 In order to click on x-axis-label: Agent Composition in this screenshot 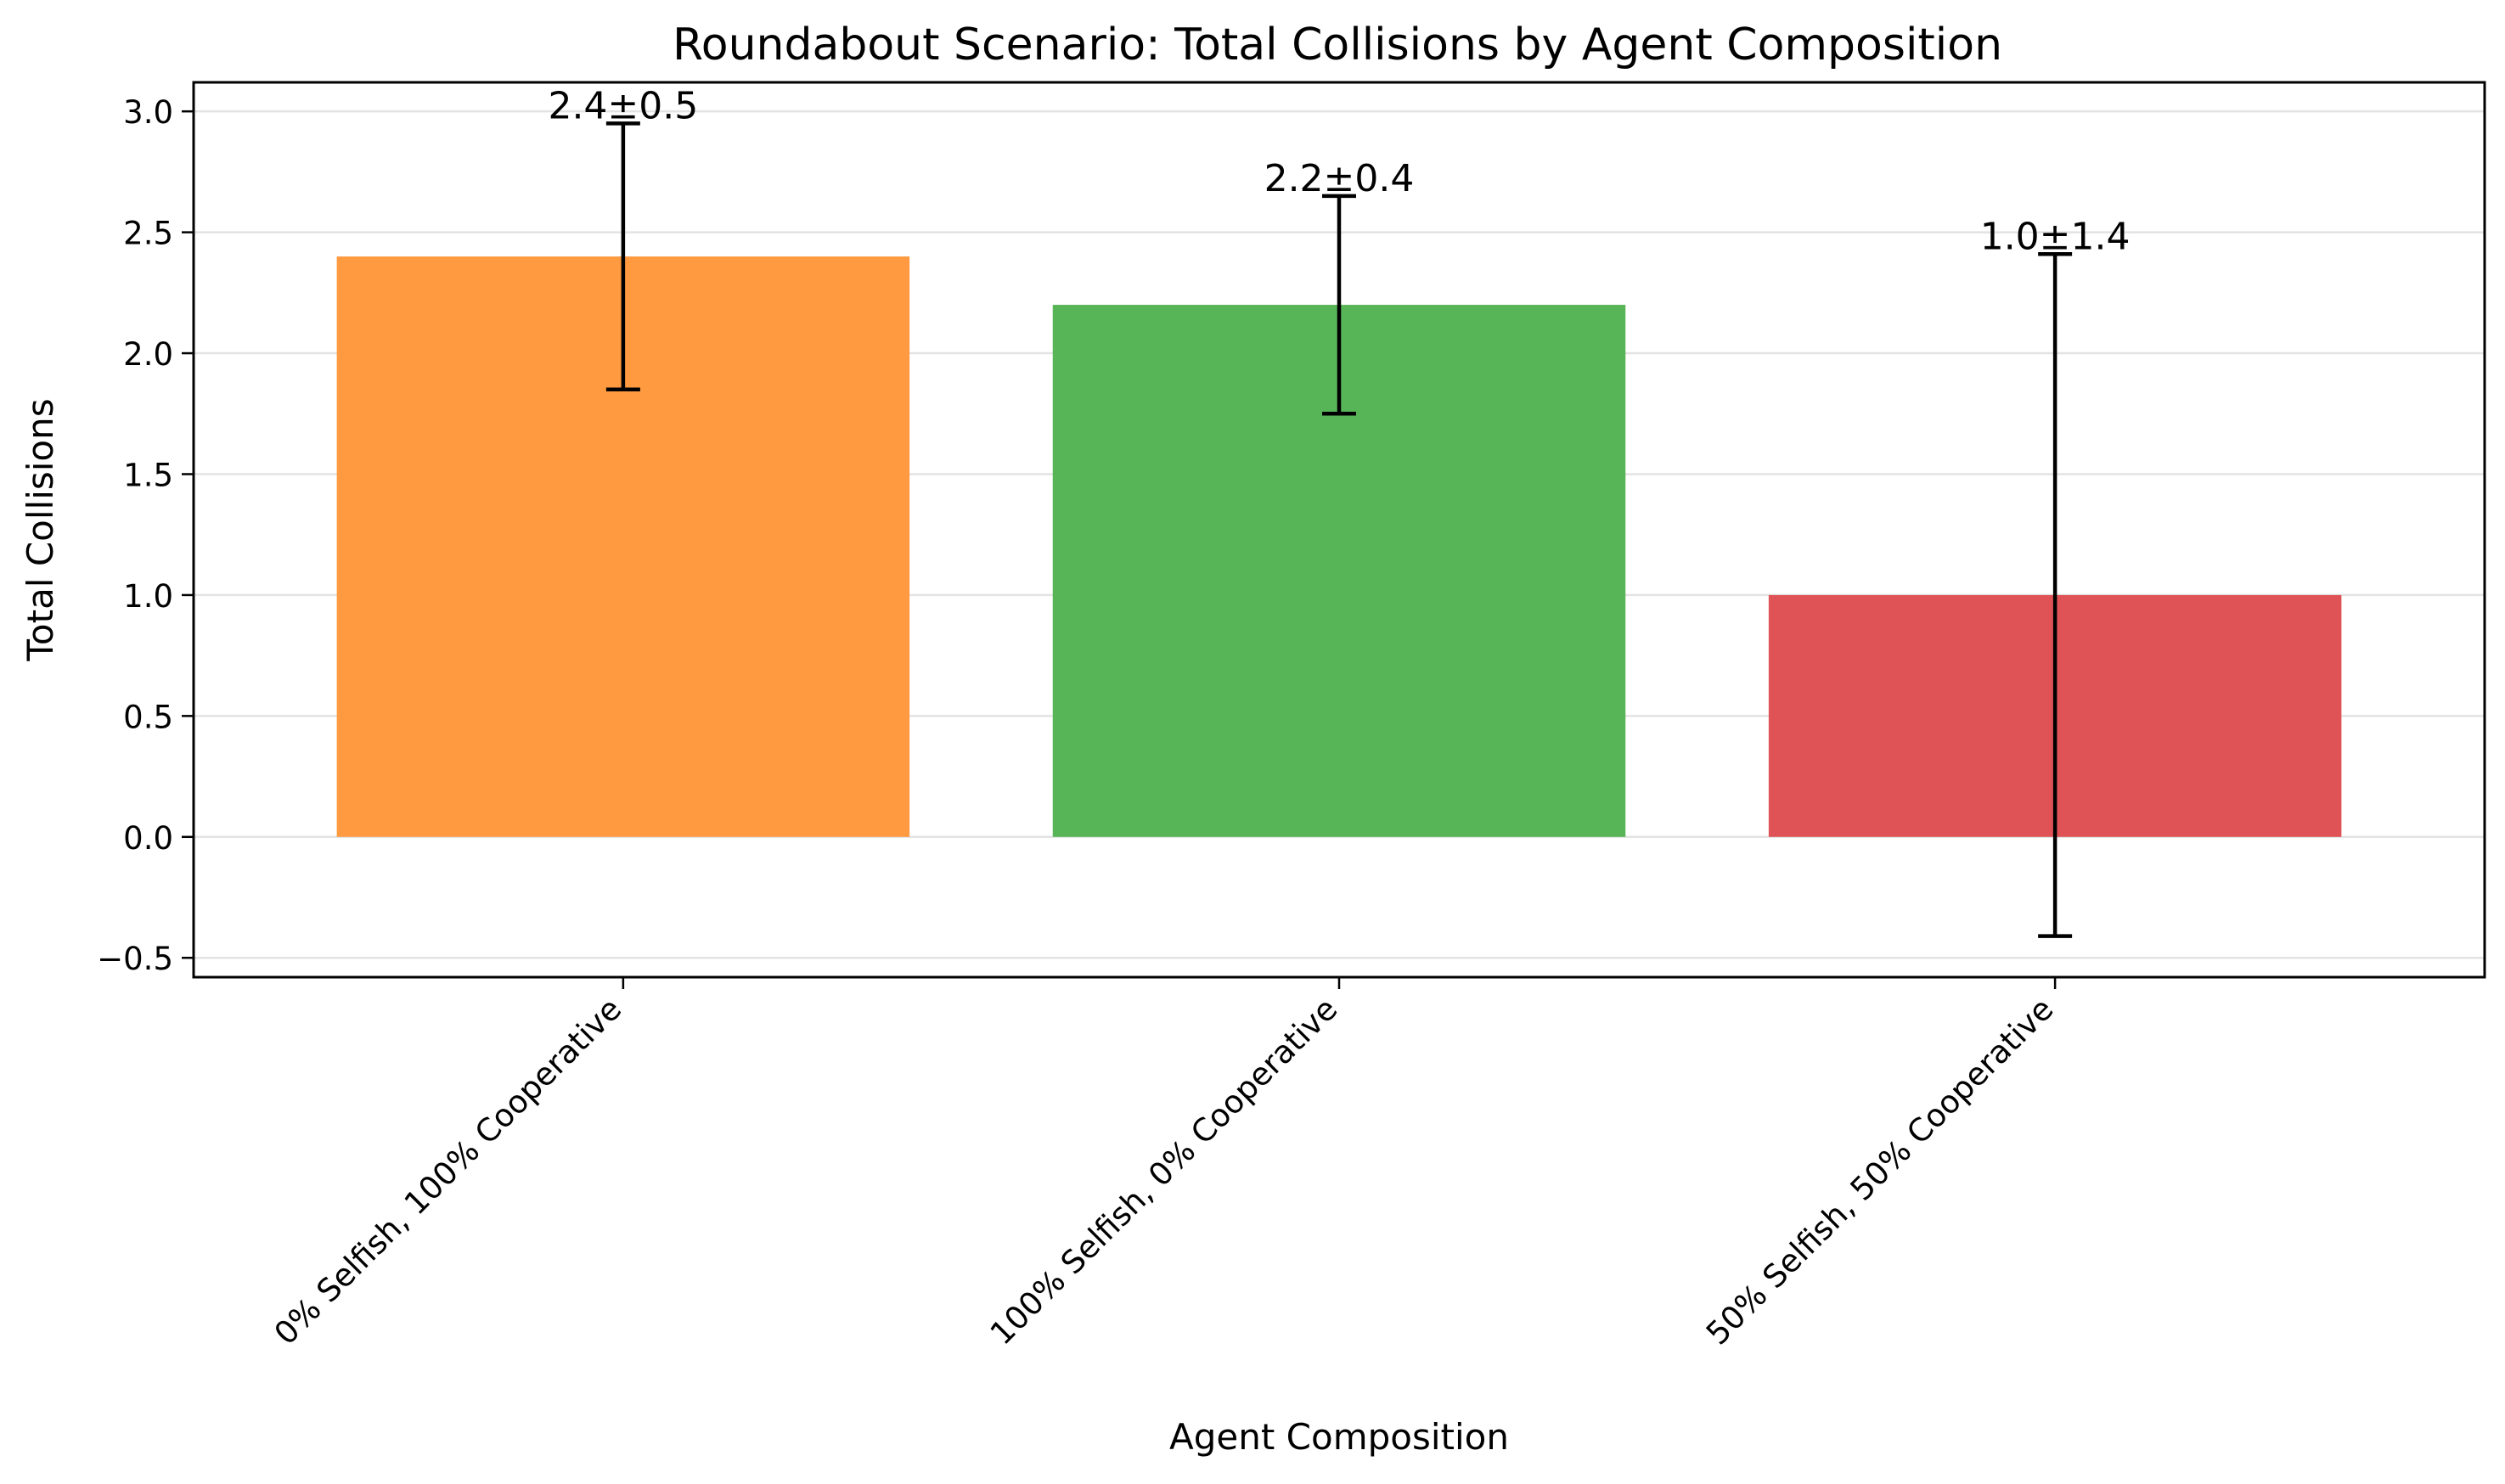, I will do `click(1339, 1437)`.